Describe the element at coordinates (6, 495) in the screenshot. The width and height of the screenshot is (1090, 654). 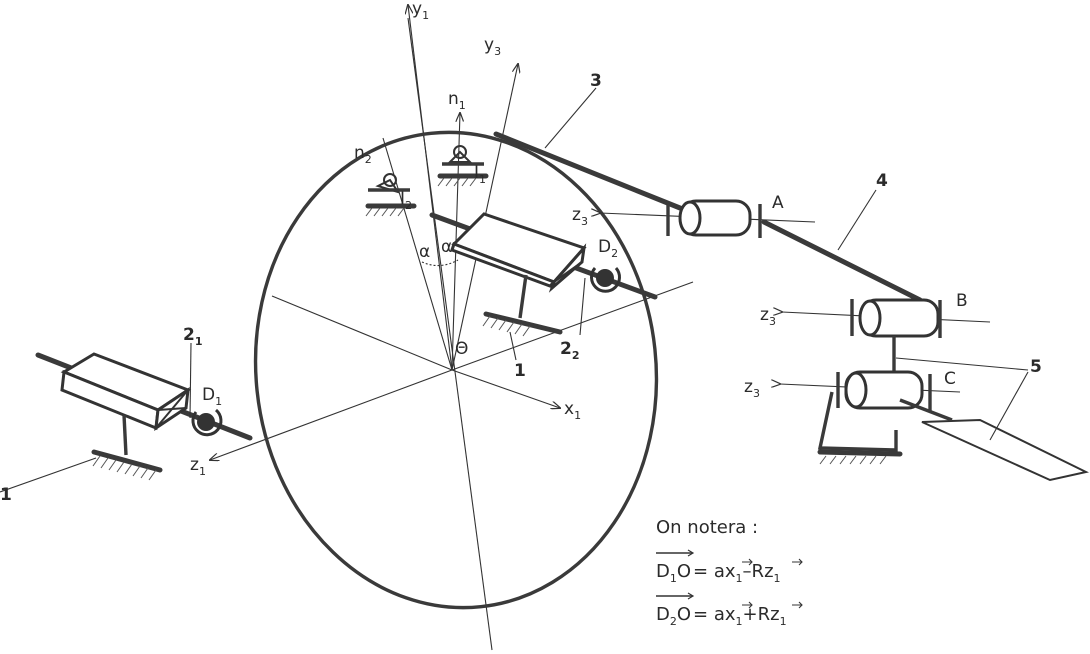
I see `label-part1-left: 1` at that location.